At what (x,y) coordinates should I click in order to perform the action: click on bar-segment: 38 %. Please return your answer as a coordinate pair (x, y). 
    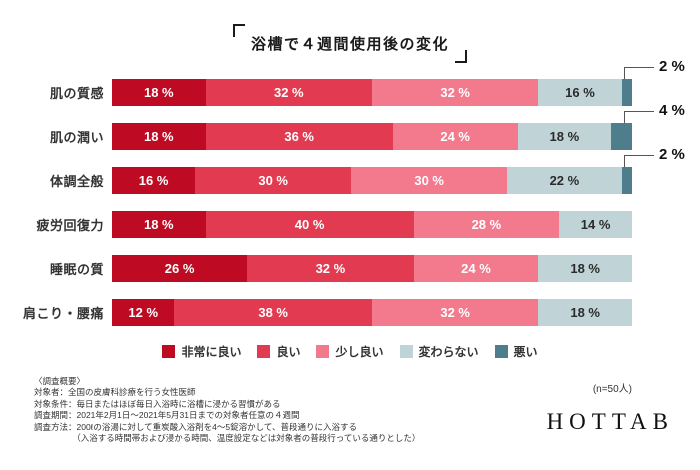
    Looking at the image, I should click on (273, 312).